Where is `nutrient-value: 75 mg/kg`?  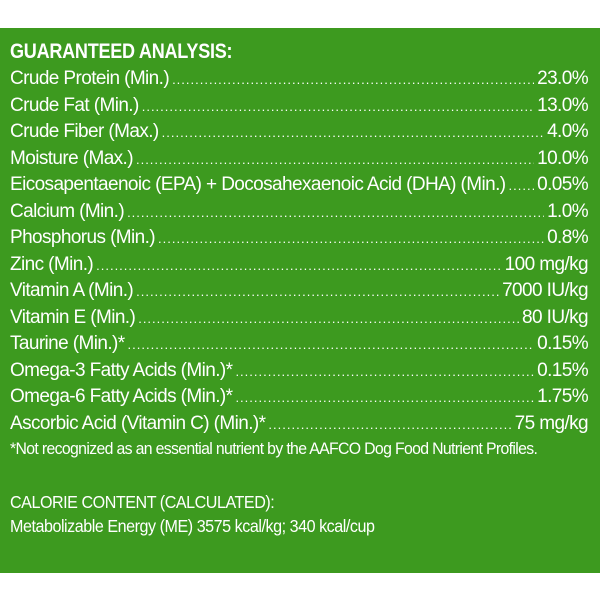
nutrient-value: 75 mg/kg is located at coordinates (551, 423).